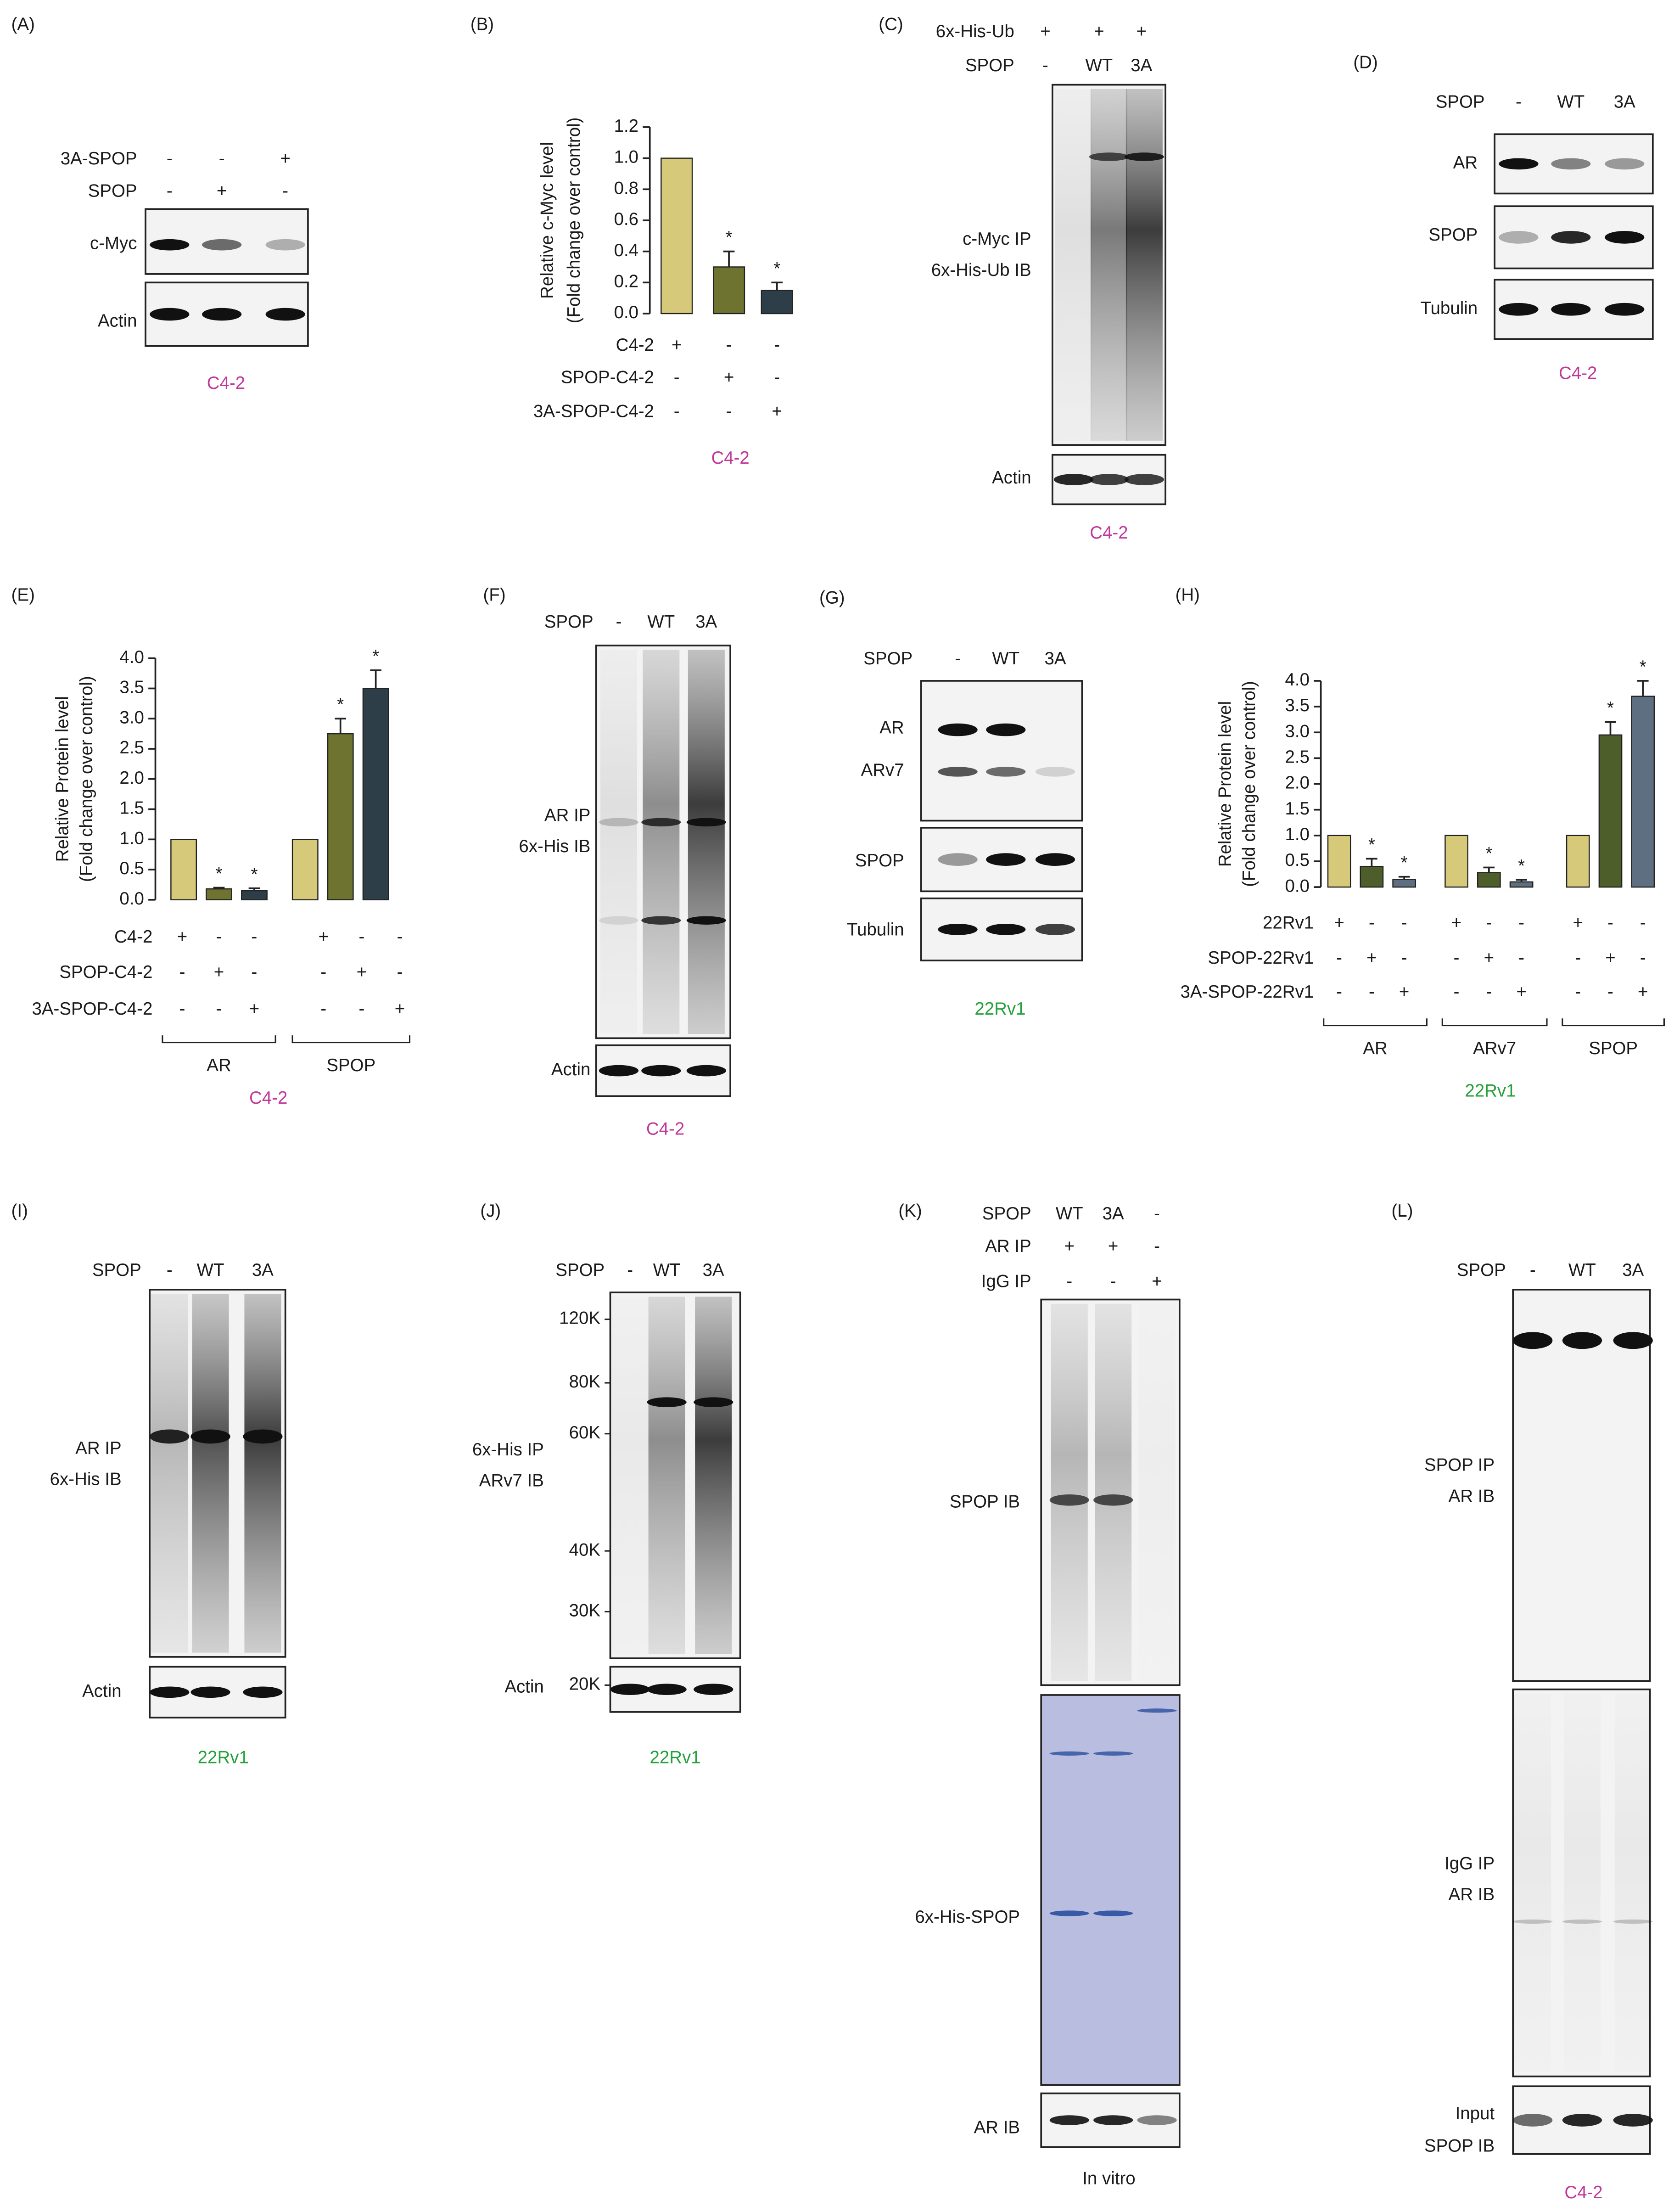 The height and width of the screenshot is (2212, 1674). Describe the element at coordinates (1494, 1048) in the screenshot. I see `group-label: ARv7` at that location.